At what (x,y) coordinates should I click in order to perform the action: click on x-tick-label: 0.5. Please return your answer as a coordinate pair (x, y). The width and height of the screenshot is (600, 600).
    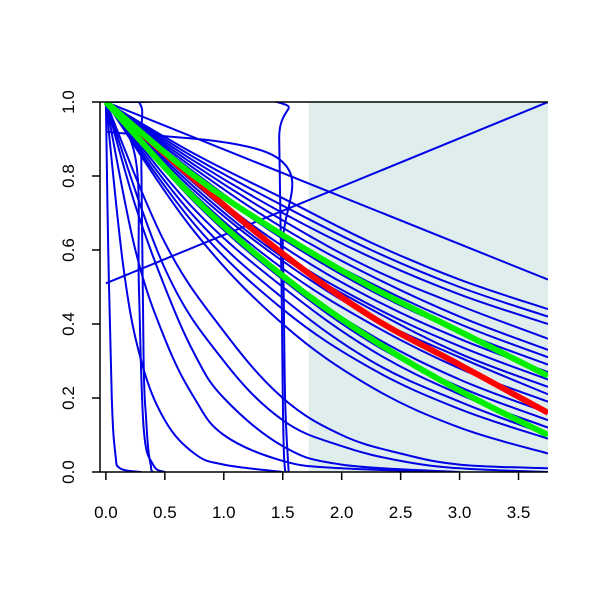
    Looking at the image, I should click on (165, 512).